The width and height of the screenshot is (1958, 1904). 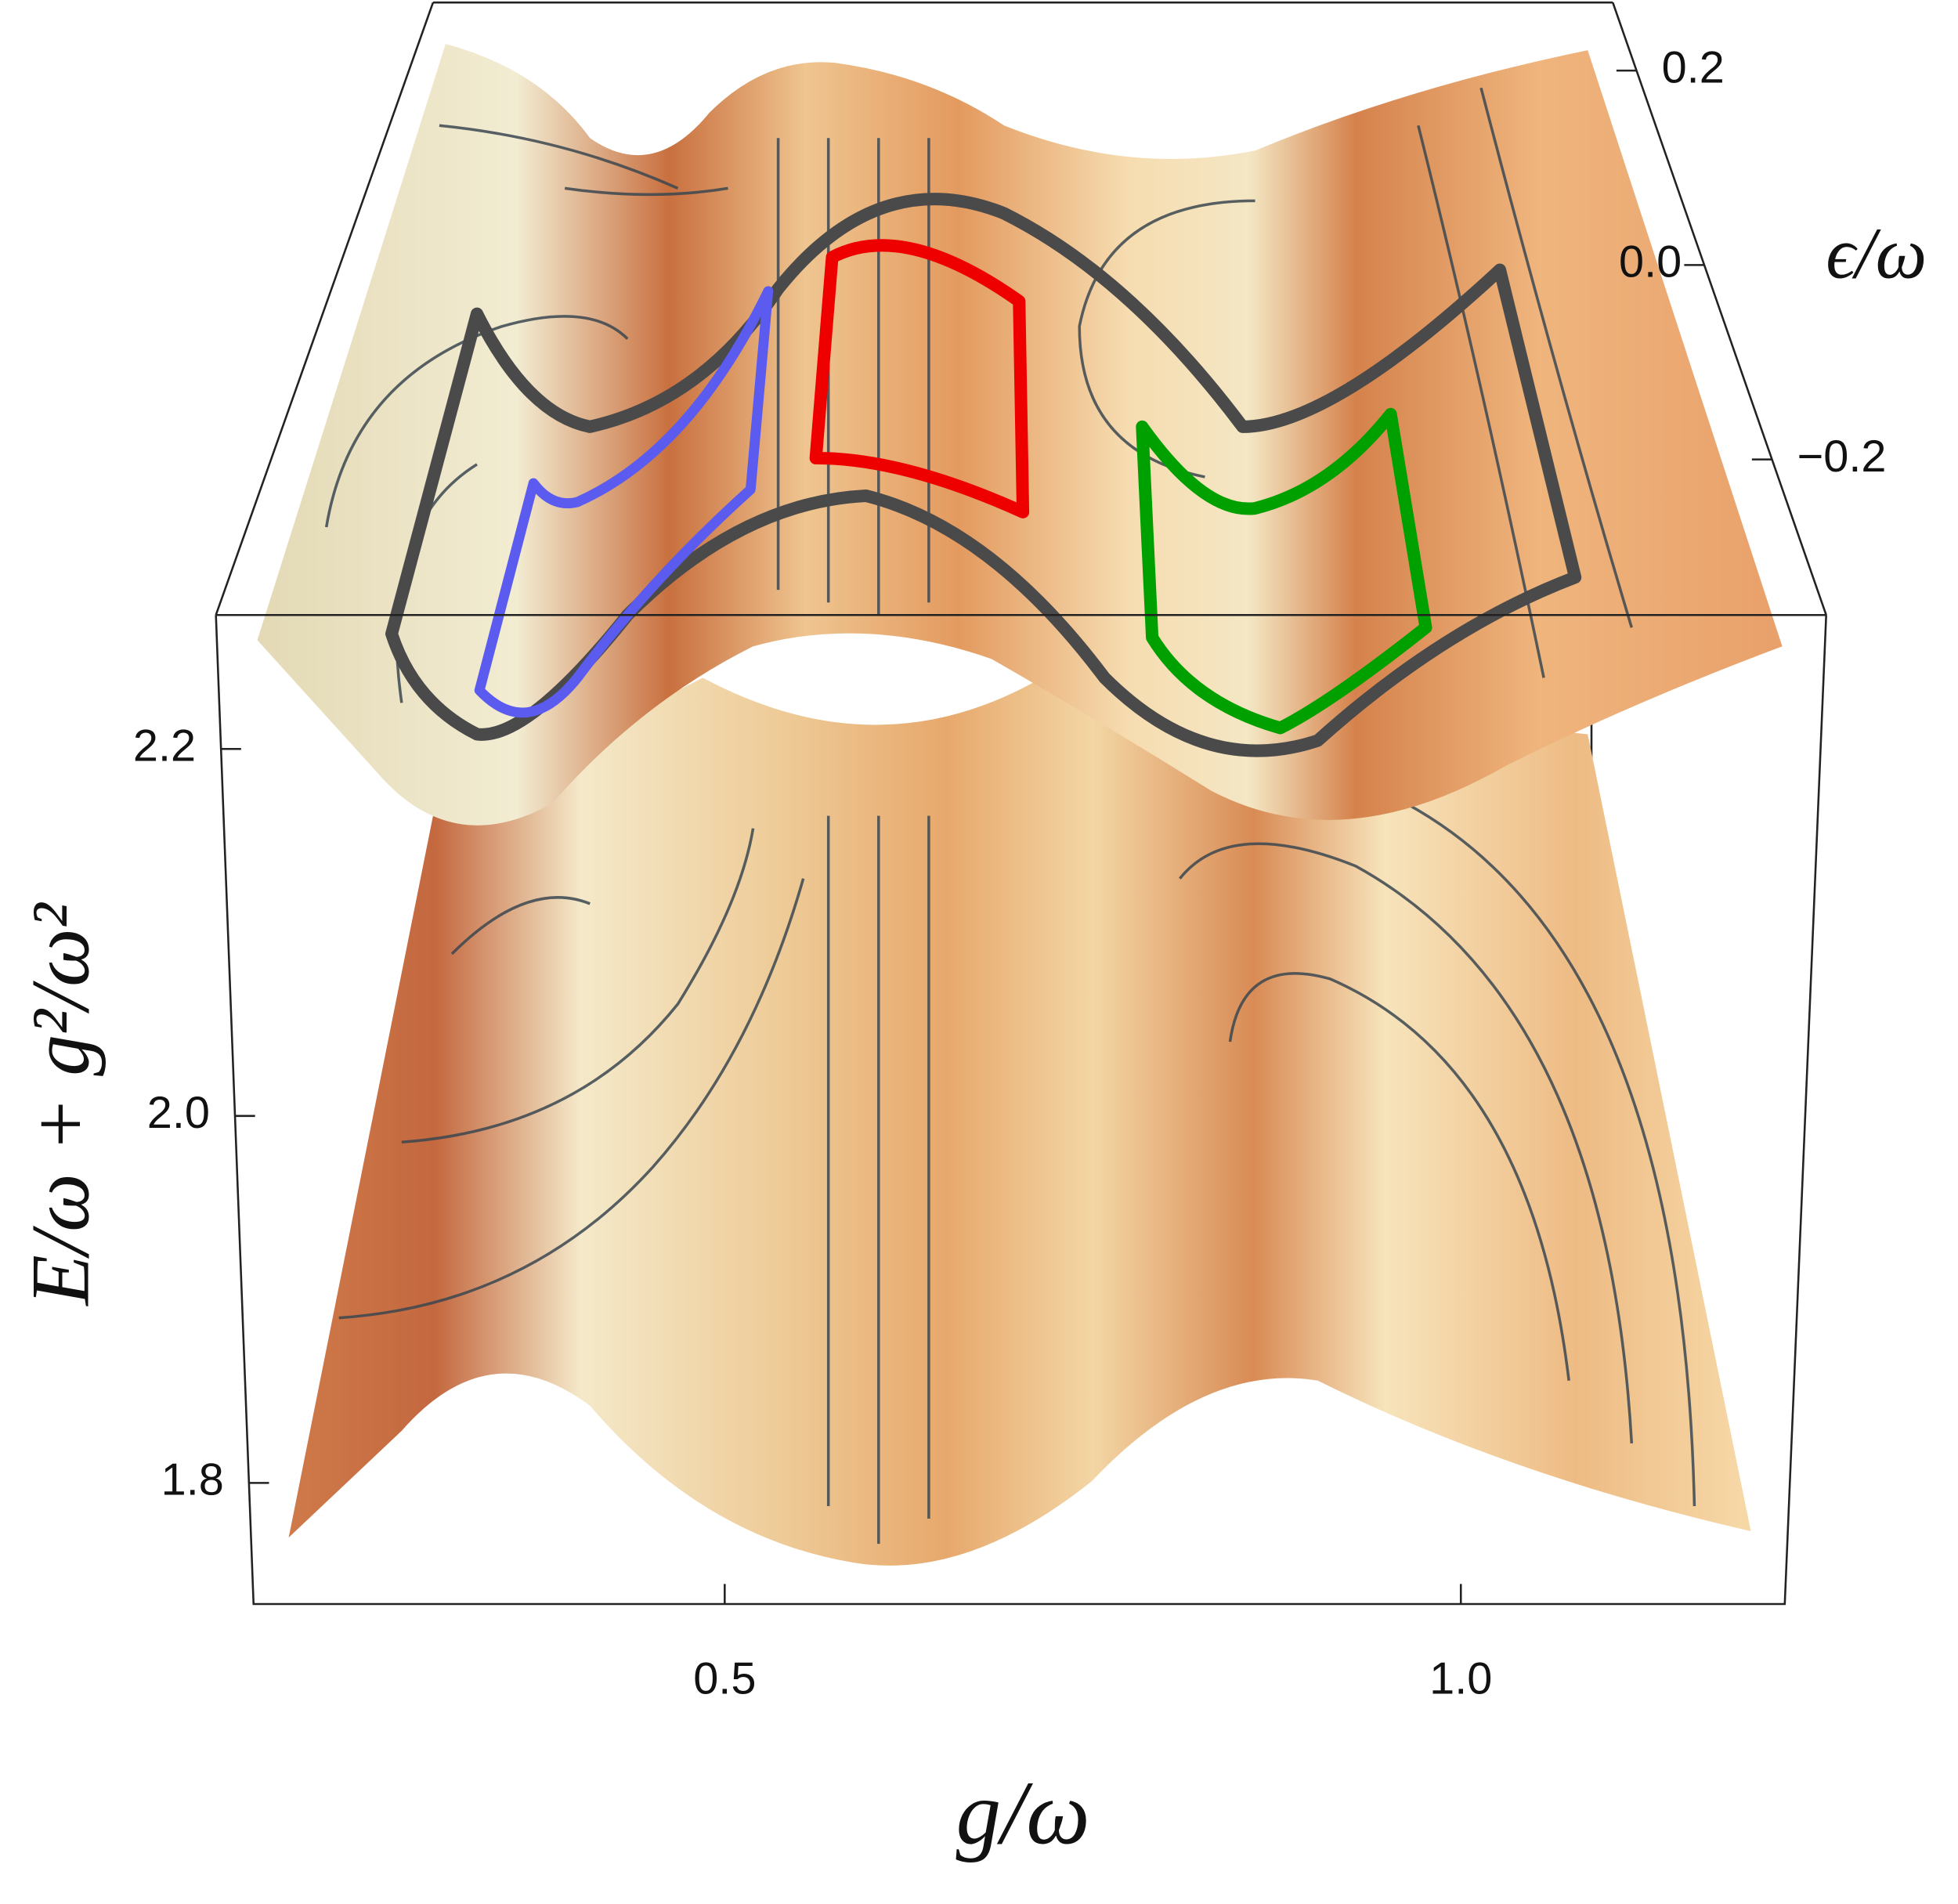 What do you see at coordinates (178, 1113) in the screenshot?
I see `z-tick-label: 2.0` at bounding box center [178, 1113].